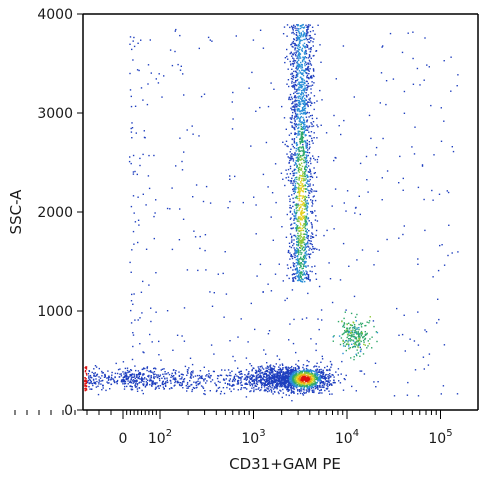  Describe the element at coordinates (449, 433) in the screenshot. I see `x-tick-exponent: 5` at that location.